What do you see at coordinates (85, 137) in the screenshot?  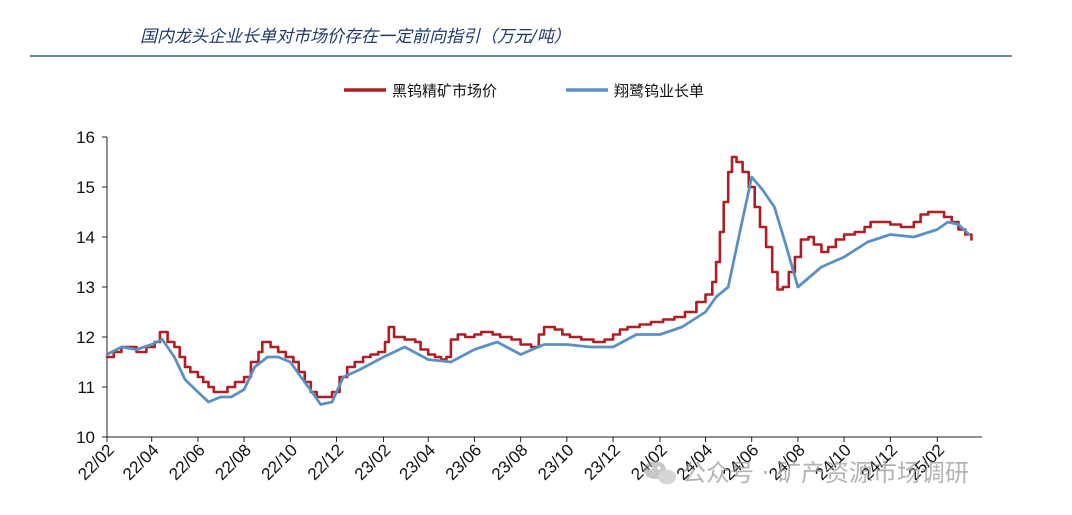 I see `y-tick-label: 16` at bounding box center [85, 137].